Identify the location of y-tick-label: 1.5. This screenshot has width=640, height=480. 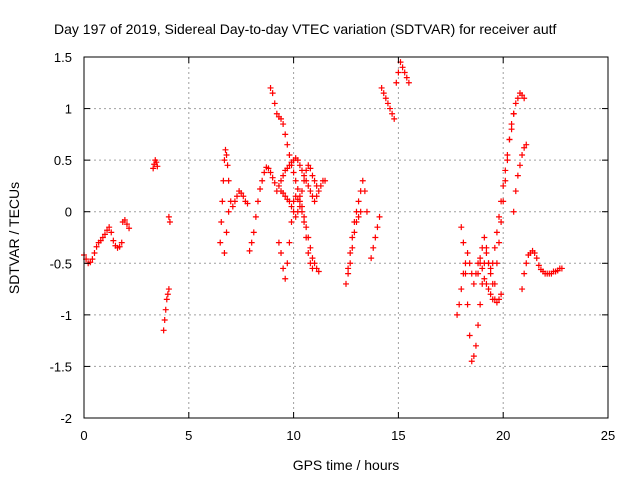
(63, 57).